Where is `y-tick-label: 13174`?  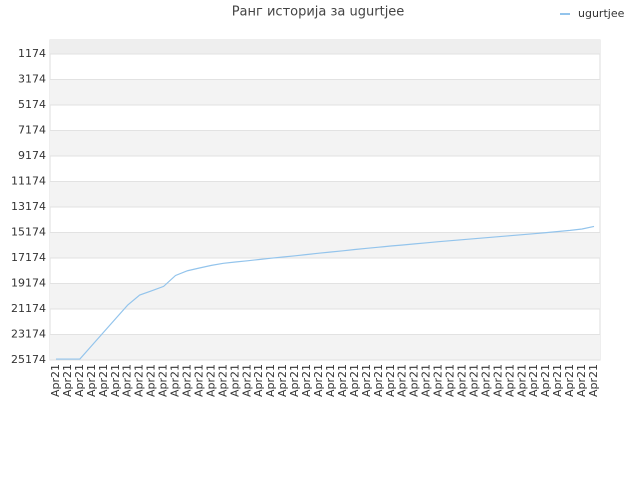
y-tick-label: 13174 is located at coordinates (28, 206).